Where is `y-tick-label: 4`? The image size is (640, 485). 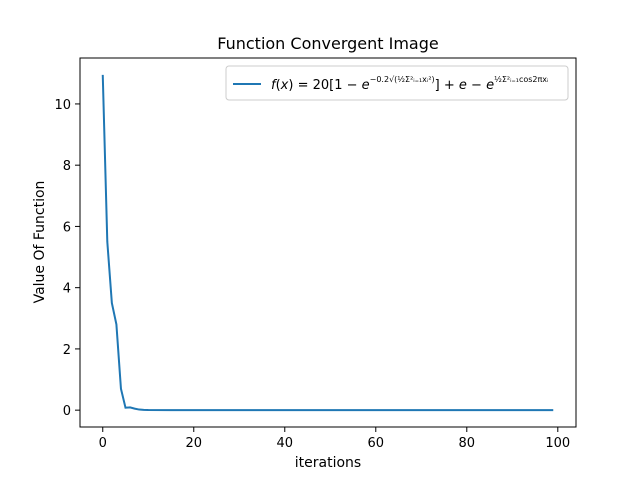 y-tick-label: 4 is located at coordinates (67, 289).